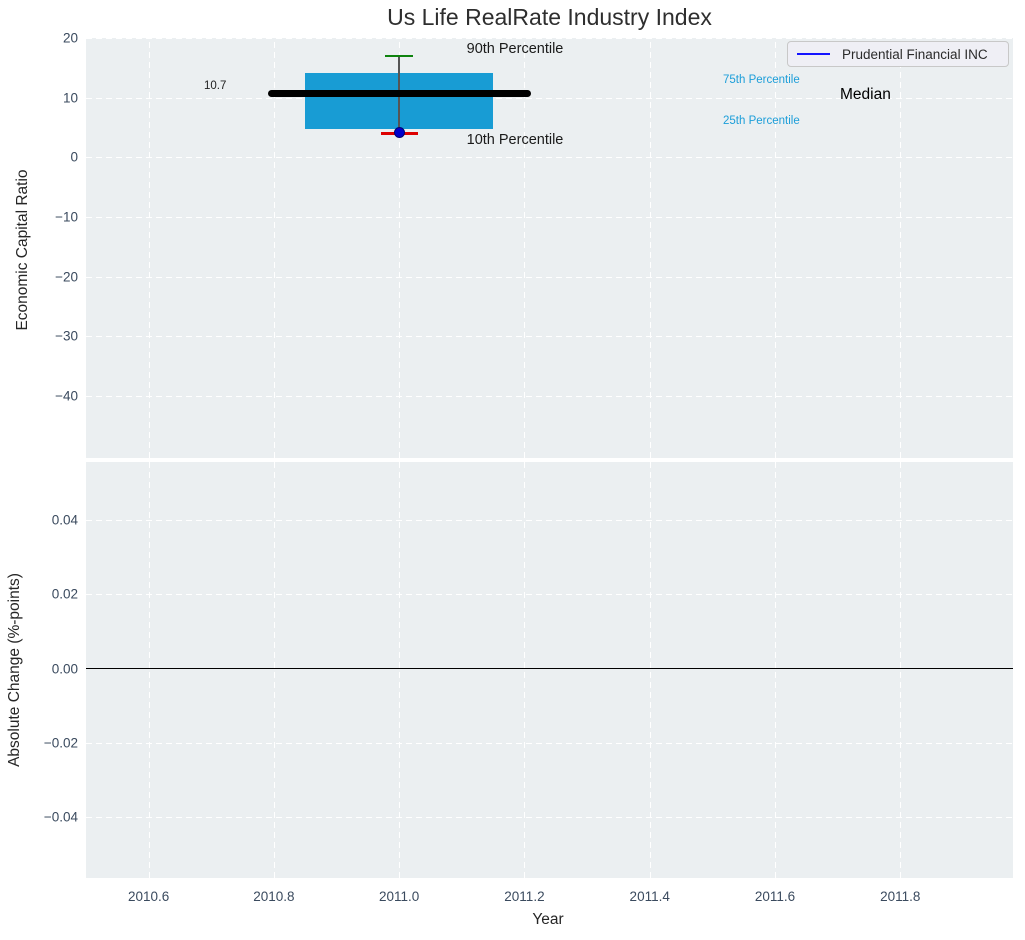 The image size is (1025, 940). Describe the element at coordinates (66, 276) in the screenshot. I see `top-y-tick-label: −20` at that location.